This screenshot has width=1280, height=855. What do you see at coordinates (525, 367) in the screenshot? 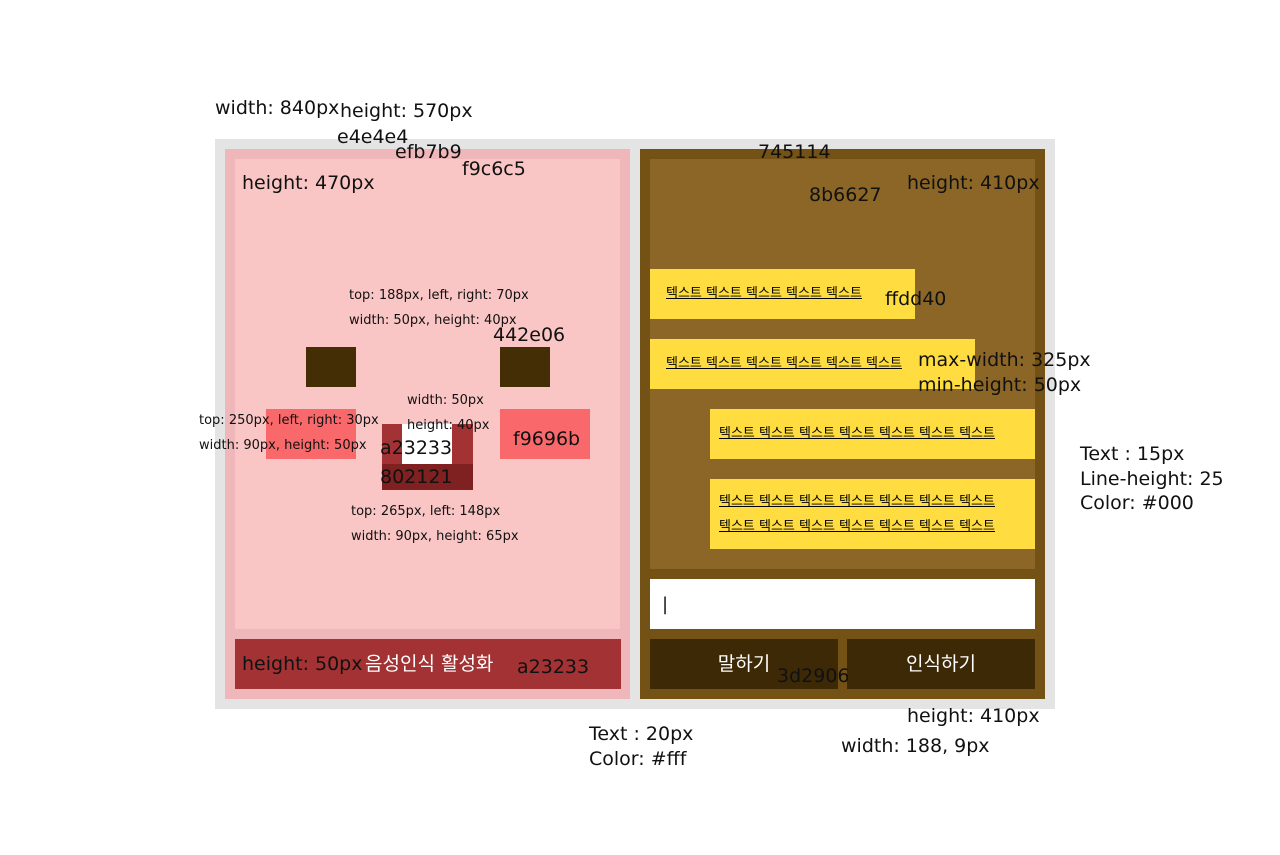
I see `right-eye` at bounding box center [525, 367].